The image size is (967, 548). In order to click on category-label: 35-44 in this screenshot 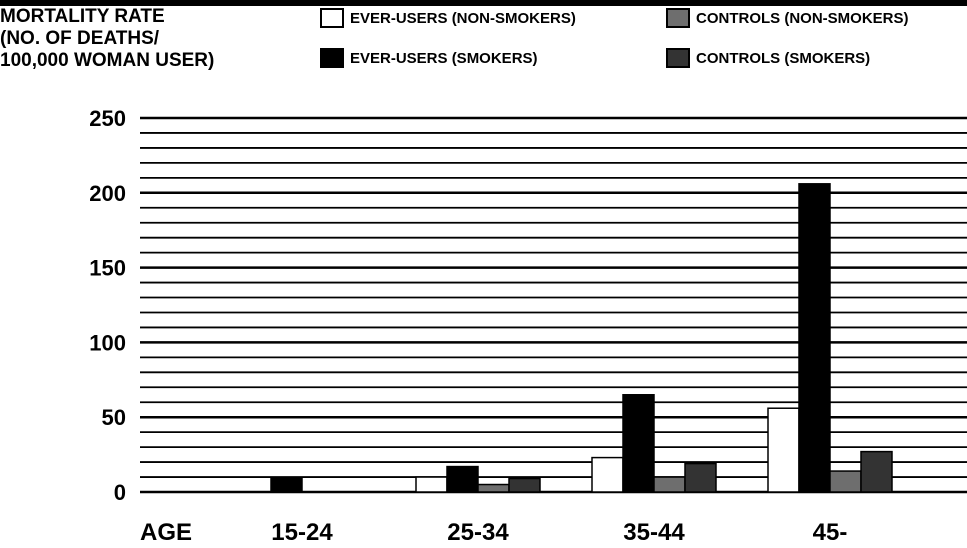, I will do `click(654, 532)`.